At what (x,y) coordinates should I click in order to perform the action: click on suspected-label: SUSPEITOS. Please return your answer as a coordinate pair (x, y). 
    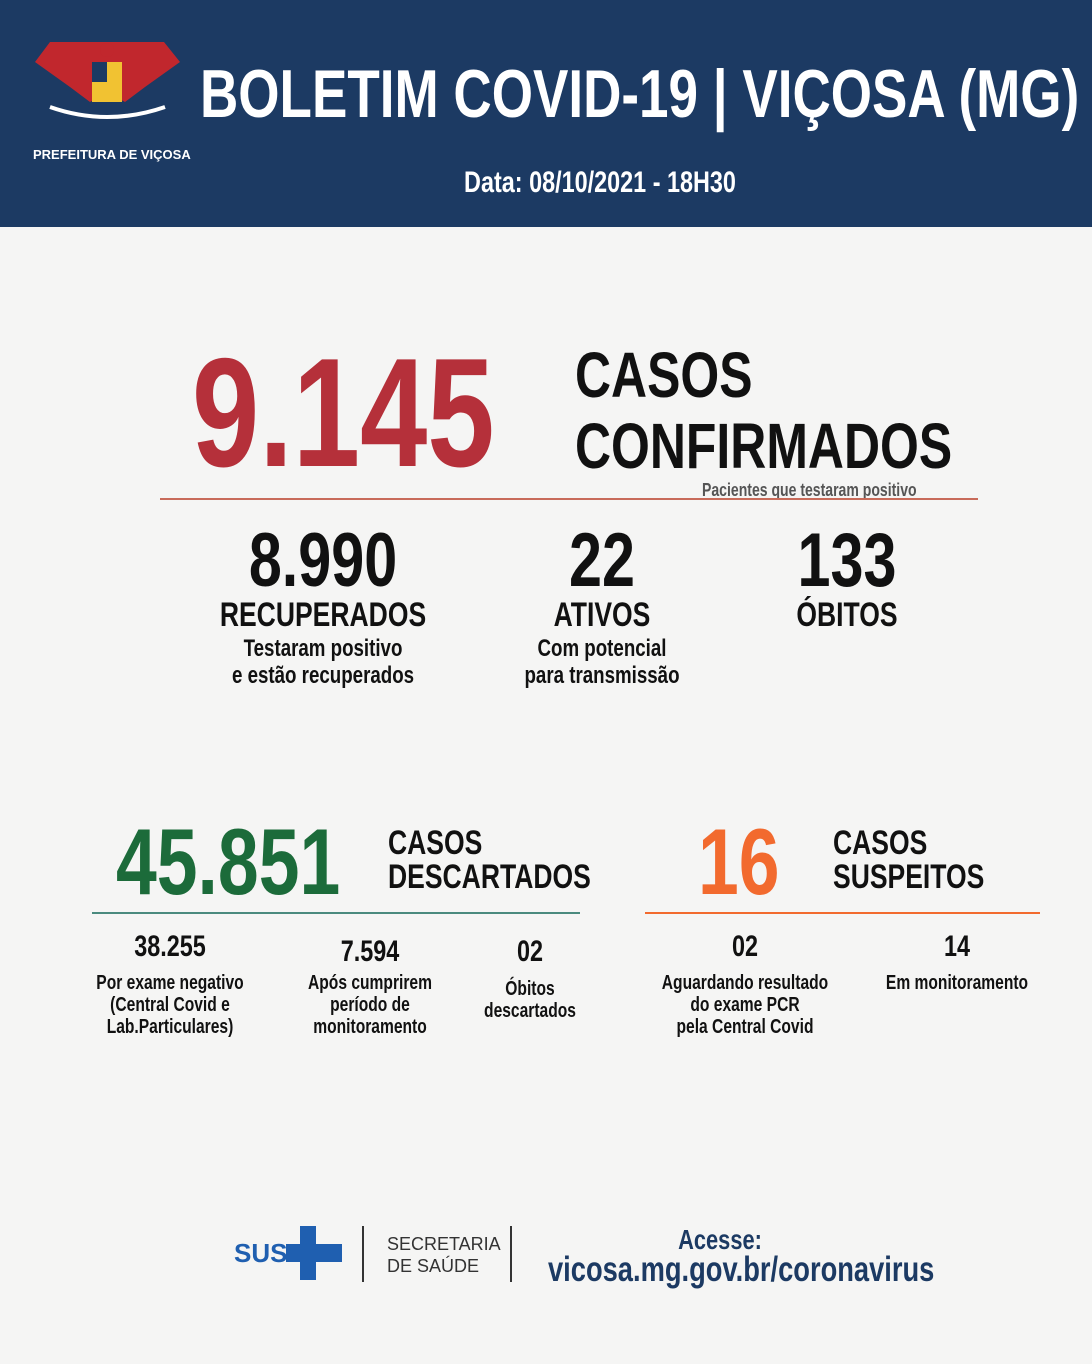
    Looking at the image, I should click on (909, 877).